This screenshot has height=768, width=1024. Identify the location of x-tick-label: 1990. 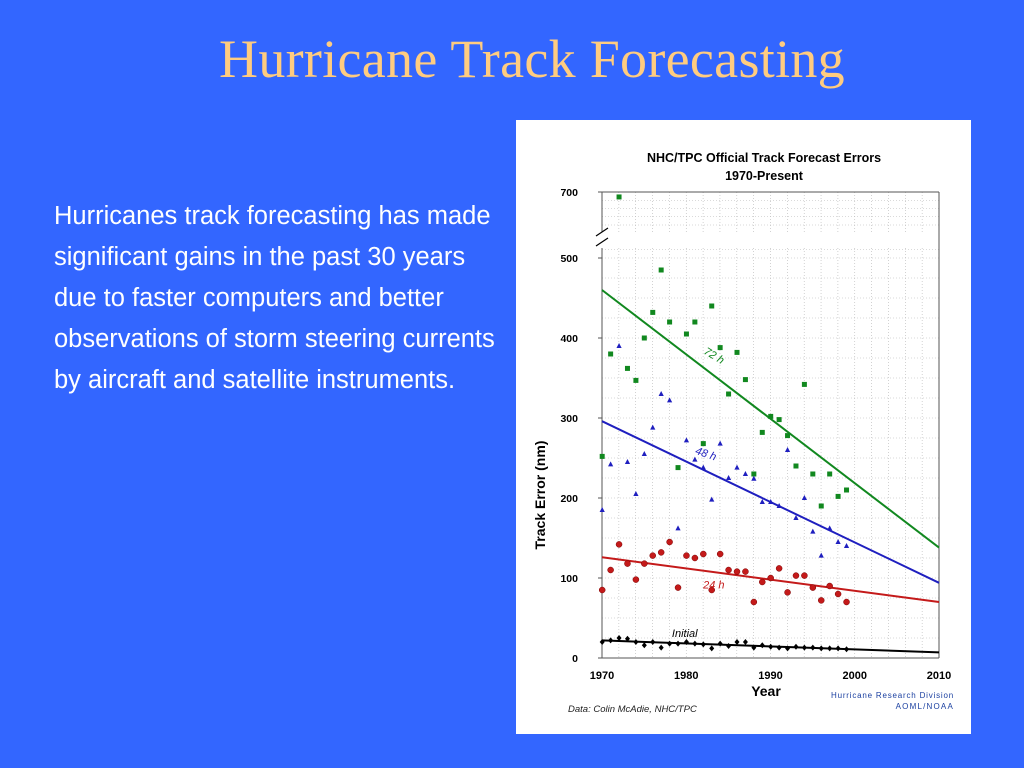
(770, 676).